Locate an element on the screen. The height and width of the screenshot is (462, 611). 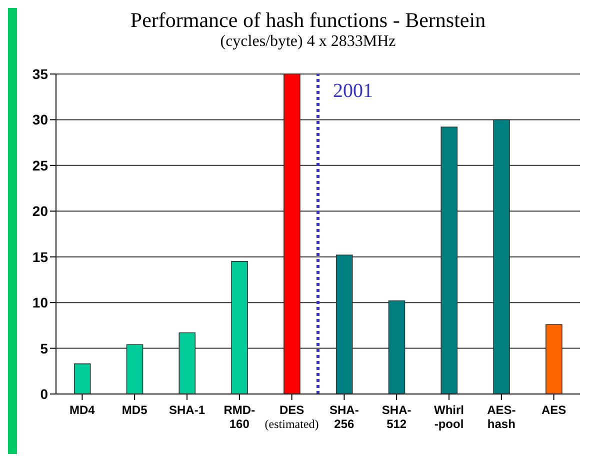
chart-subtitle: (cycles/byte) 4 x 2833MHz is located at coordinates (308, 42).